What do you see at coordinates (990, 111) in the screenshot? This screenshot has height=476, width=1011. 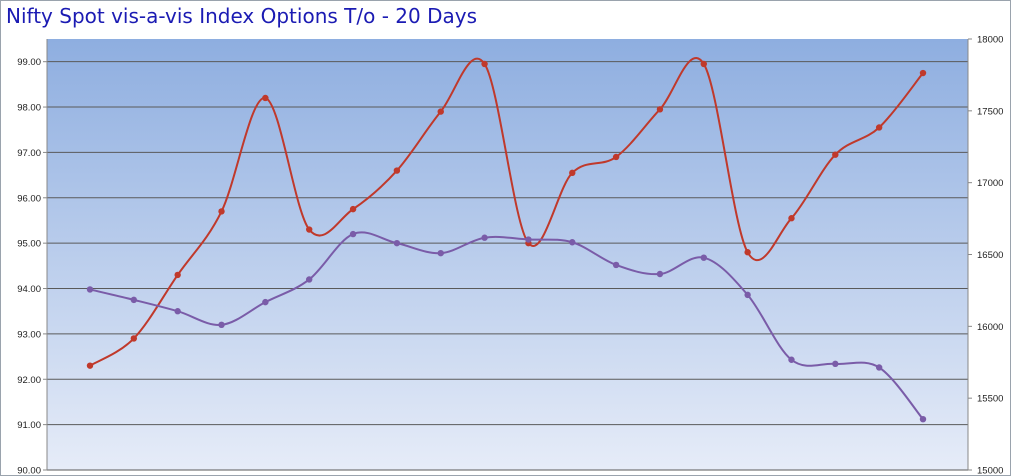 I see `right-tick-label: 17500` at bounding box center [990, 111].